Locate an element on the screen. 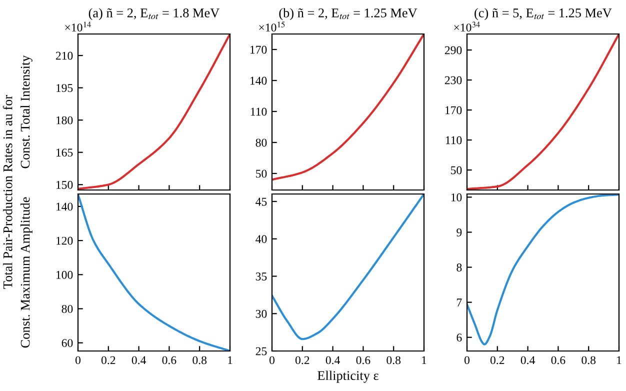  y-tick-label: 40 is located at coordinates (261, 239).